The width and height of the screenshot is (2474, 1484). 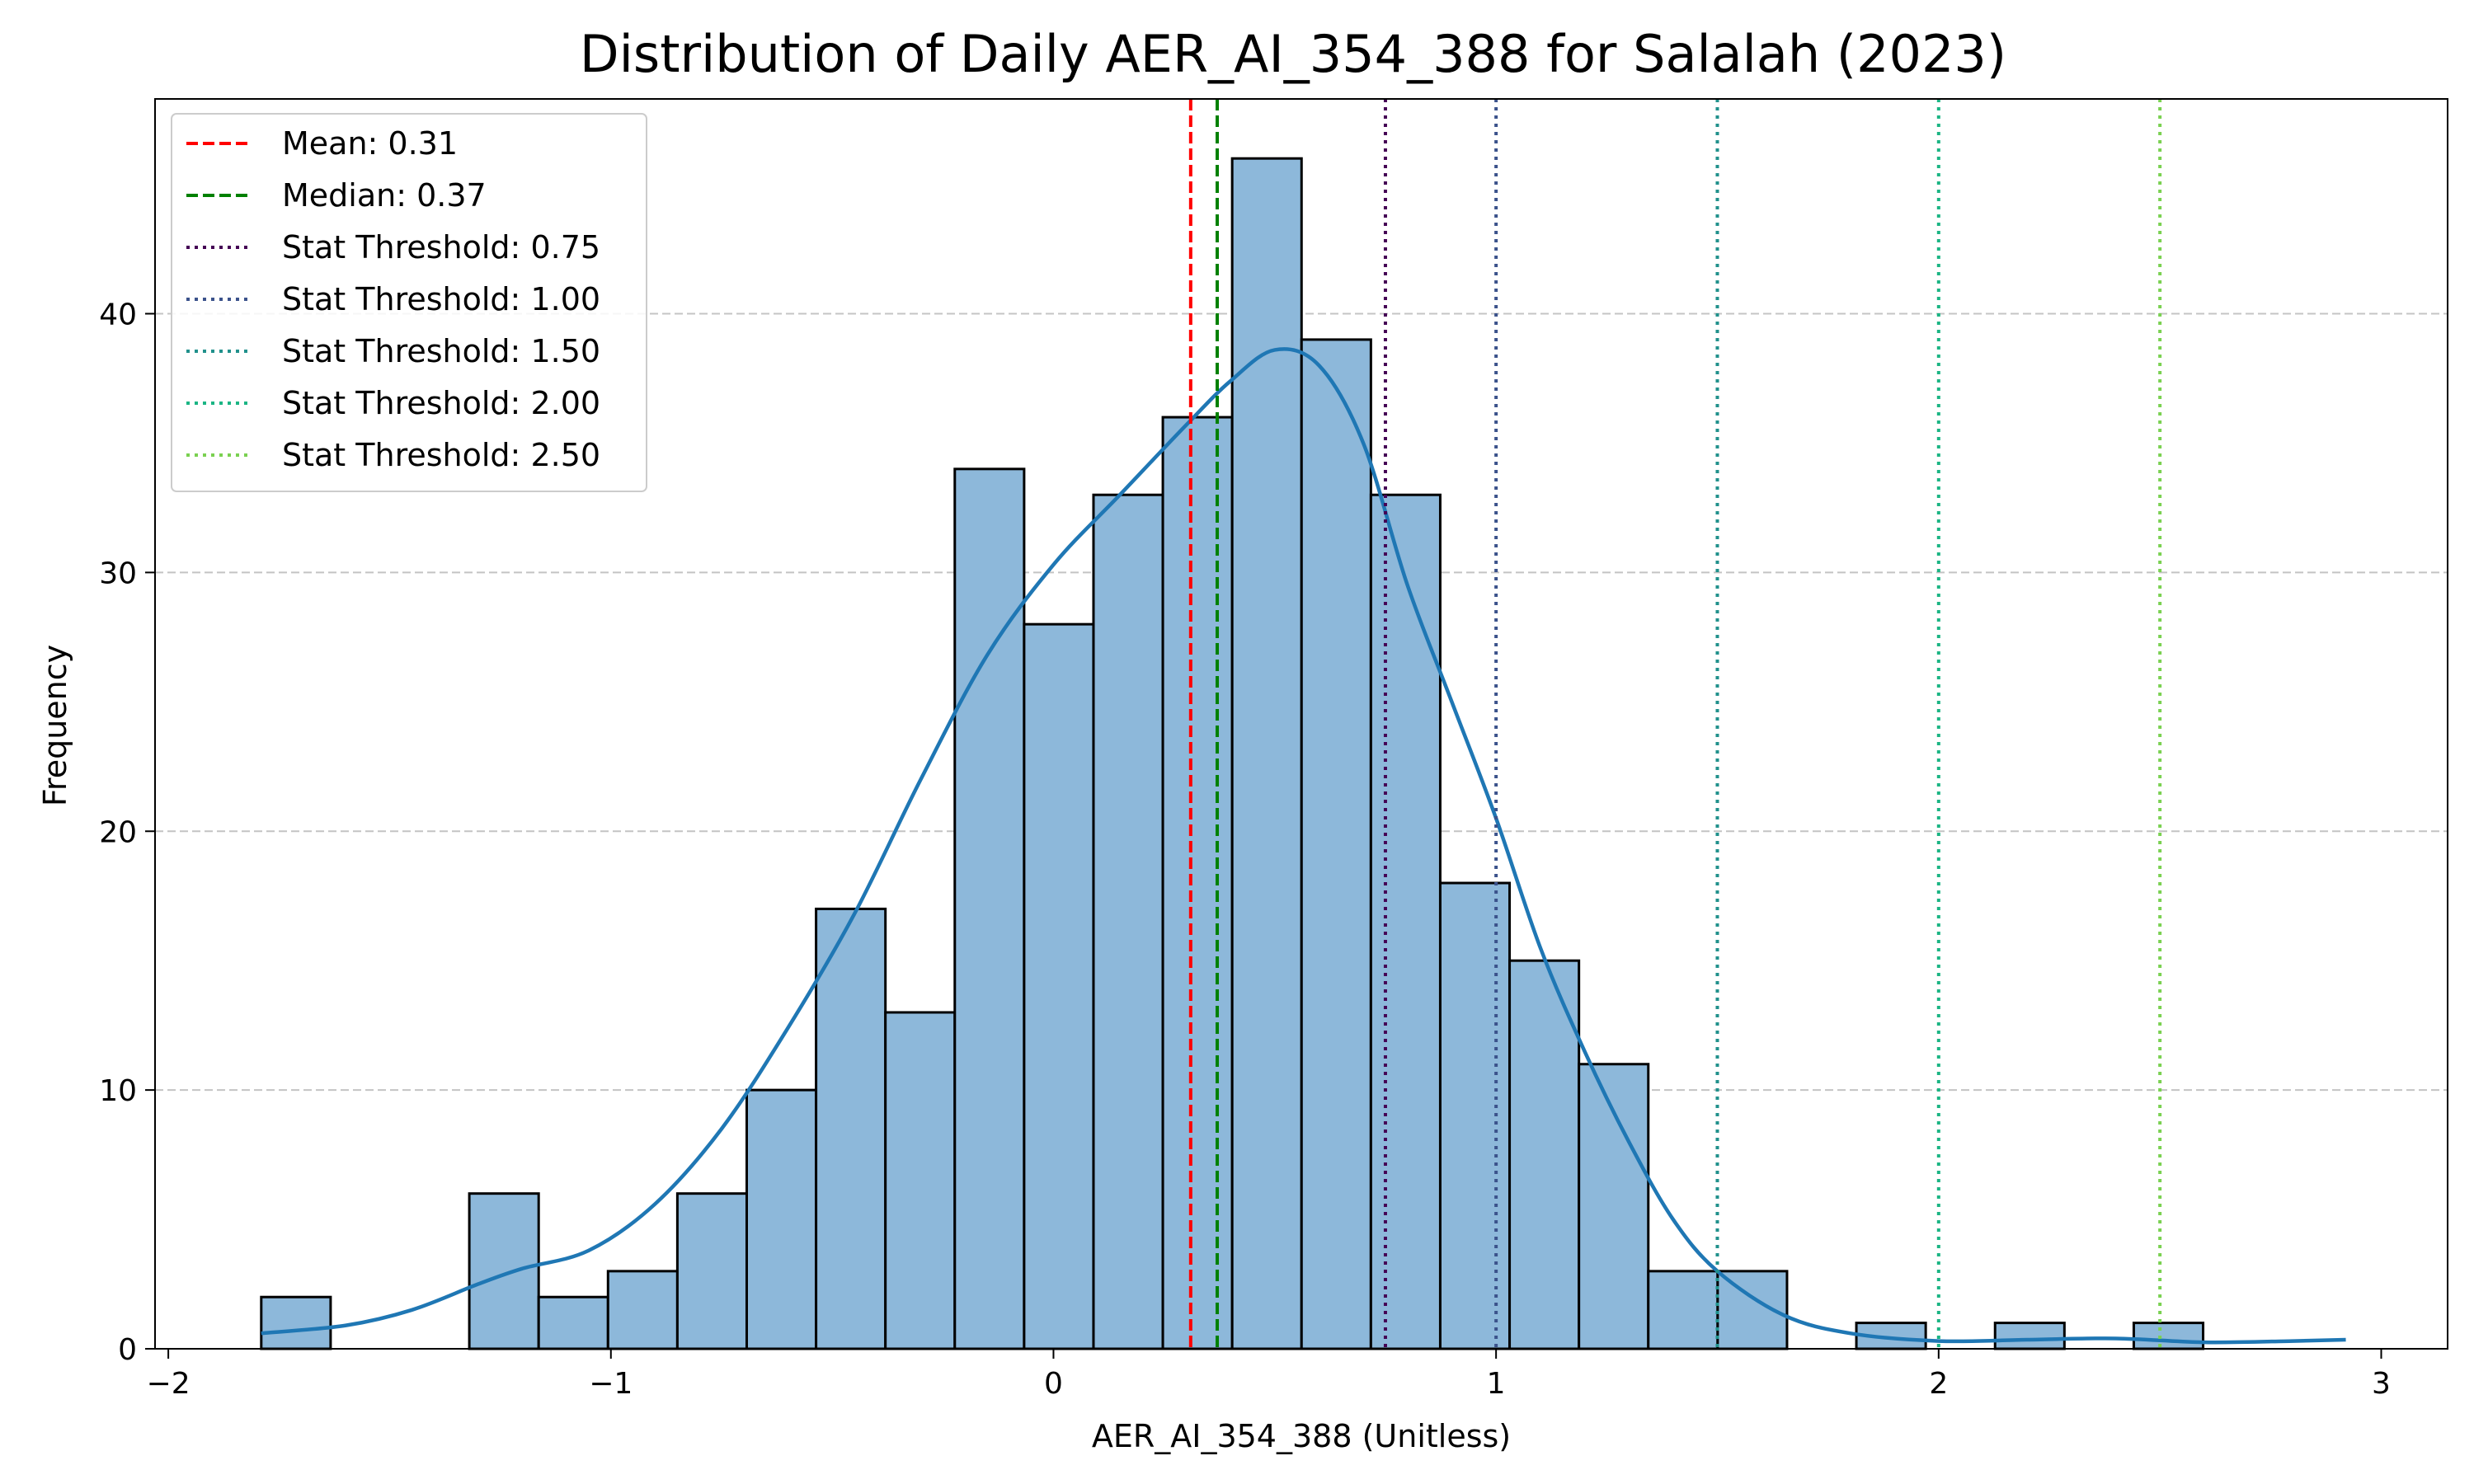 What do you see at coordinates (55, 725) in the screenshot?
I see `y-axis-label: Frequency` at bounding box center [55, 725].